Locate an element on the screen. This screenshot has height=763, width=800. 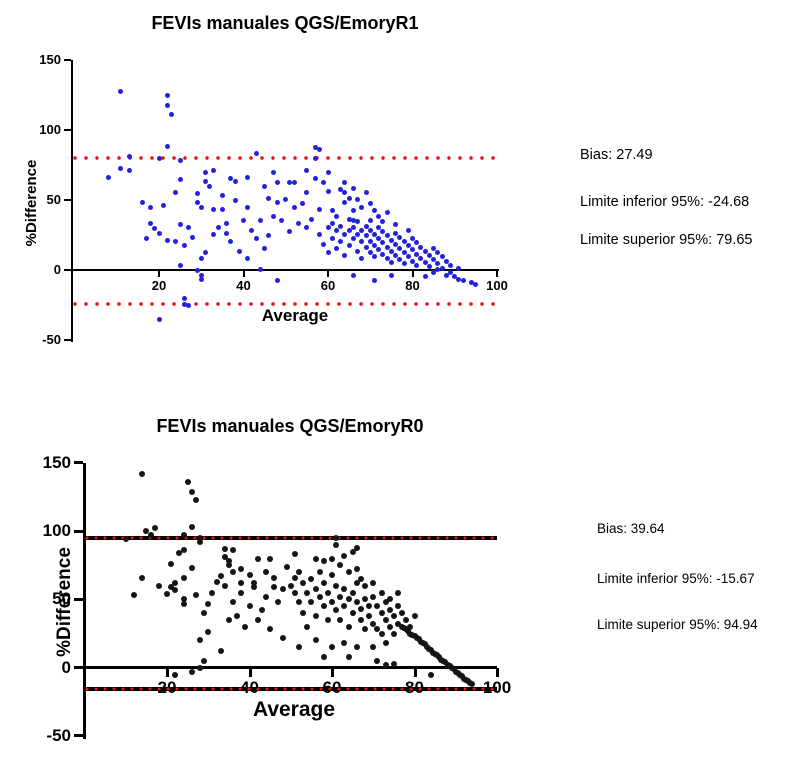
lower-limit-line is located at coordinates (292, 689).